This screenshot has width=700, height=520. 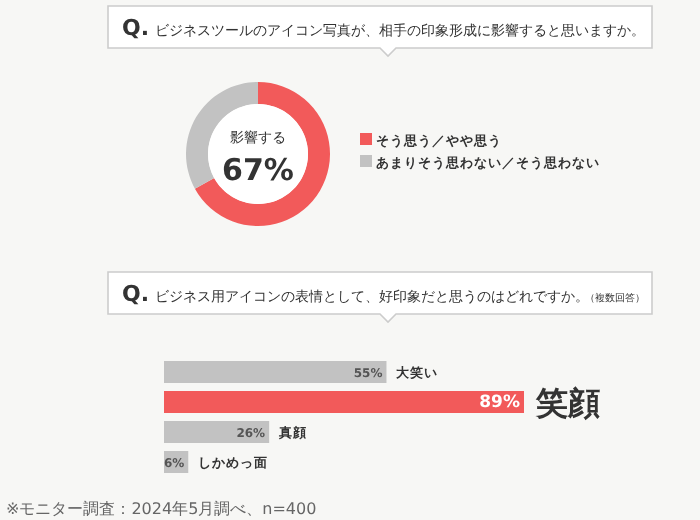 I want to click on data-label: 89%, so click(x=500, y=403).